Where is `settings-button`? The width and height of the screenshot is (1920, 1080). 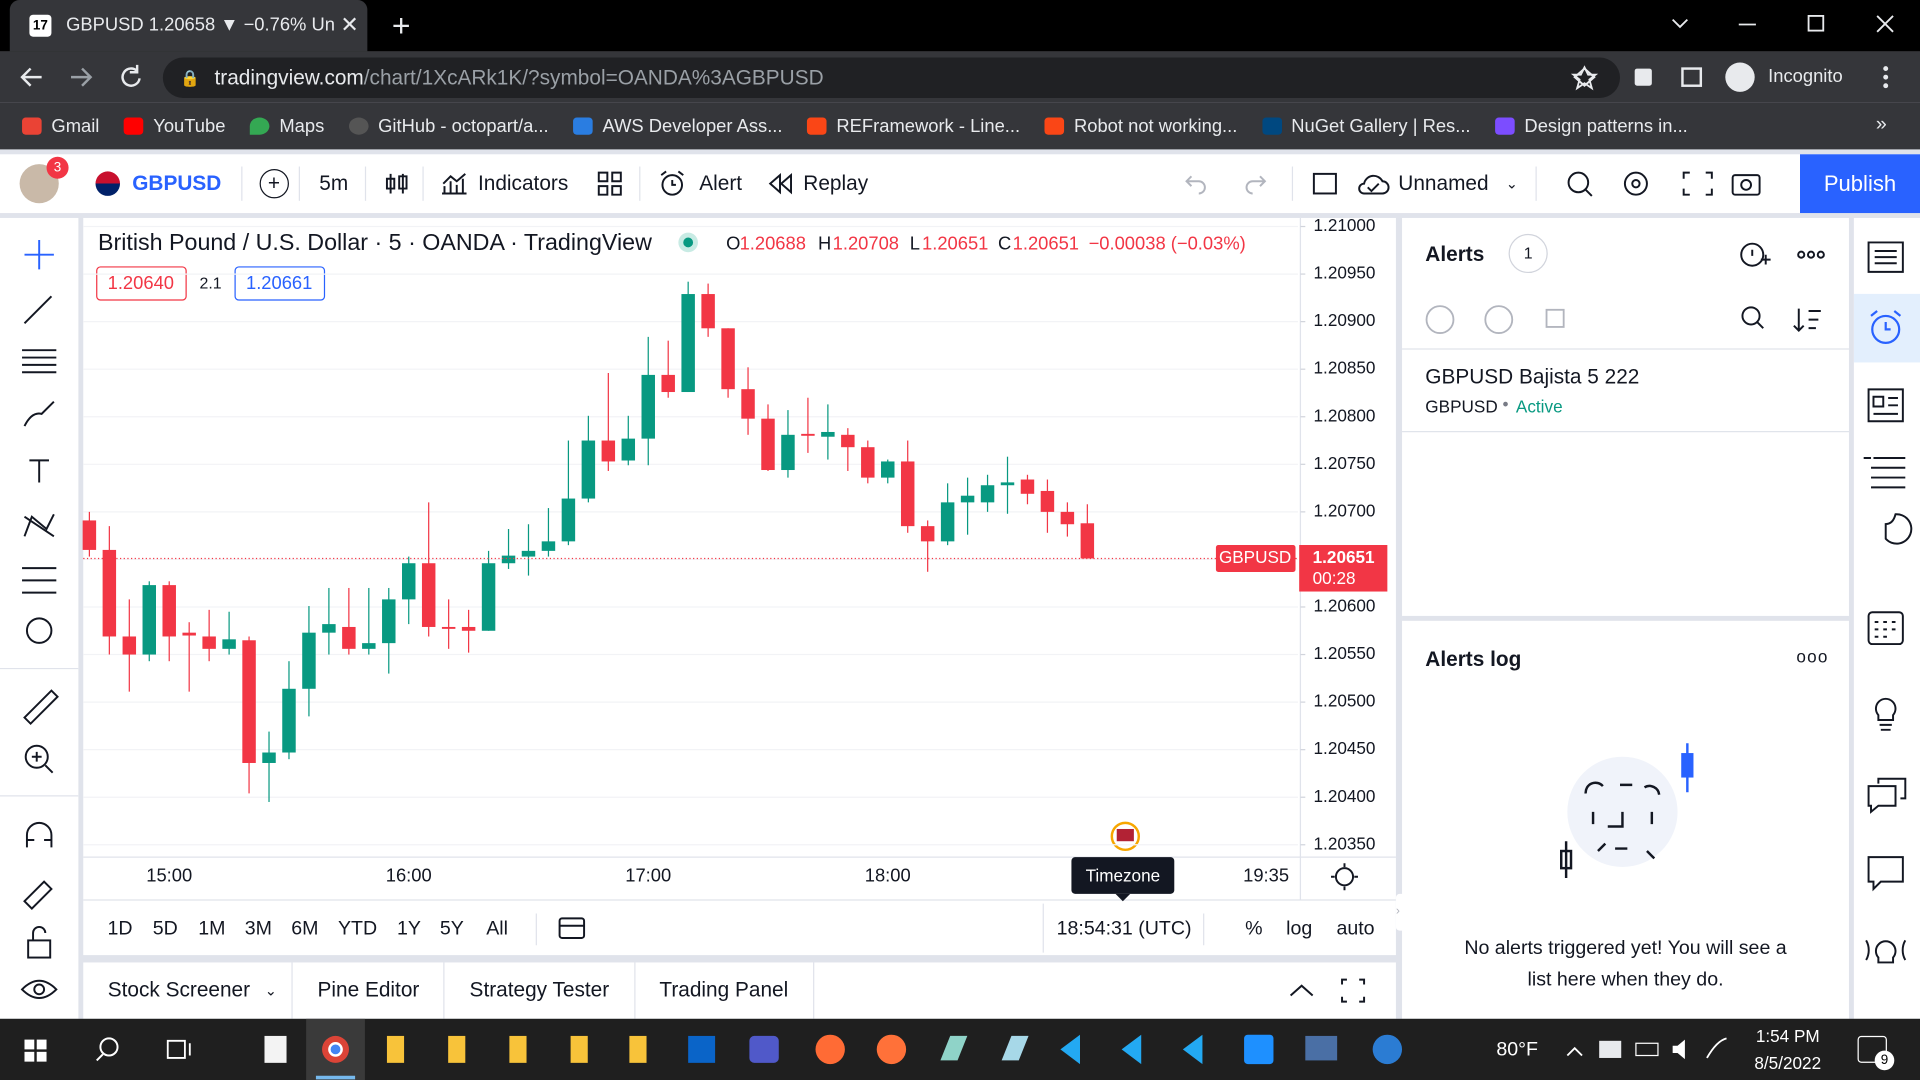
settings-button is located at coordinates (1635, 183).